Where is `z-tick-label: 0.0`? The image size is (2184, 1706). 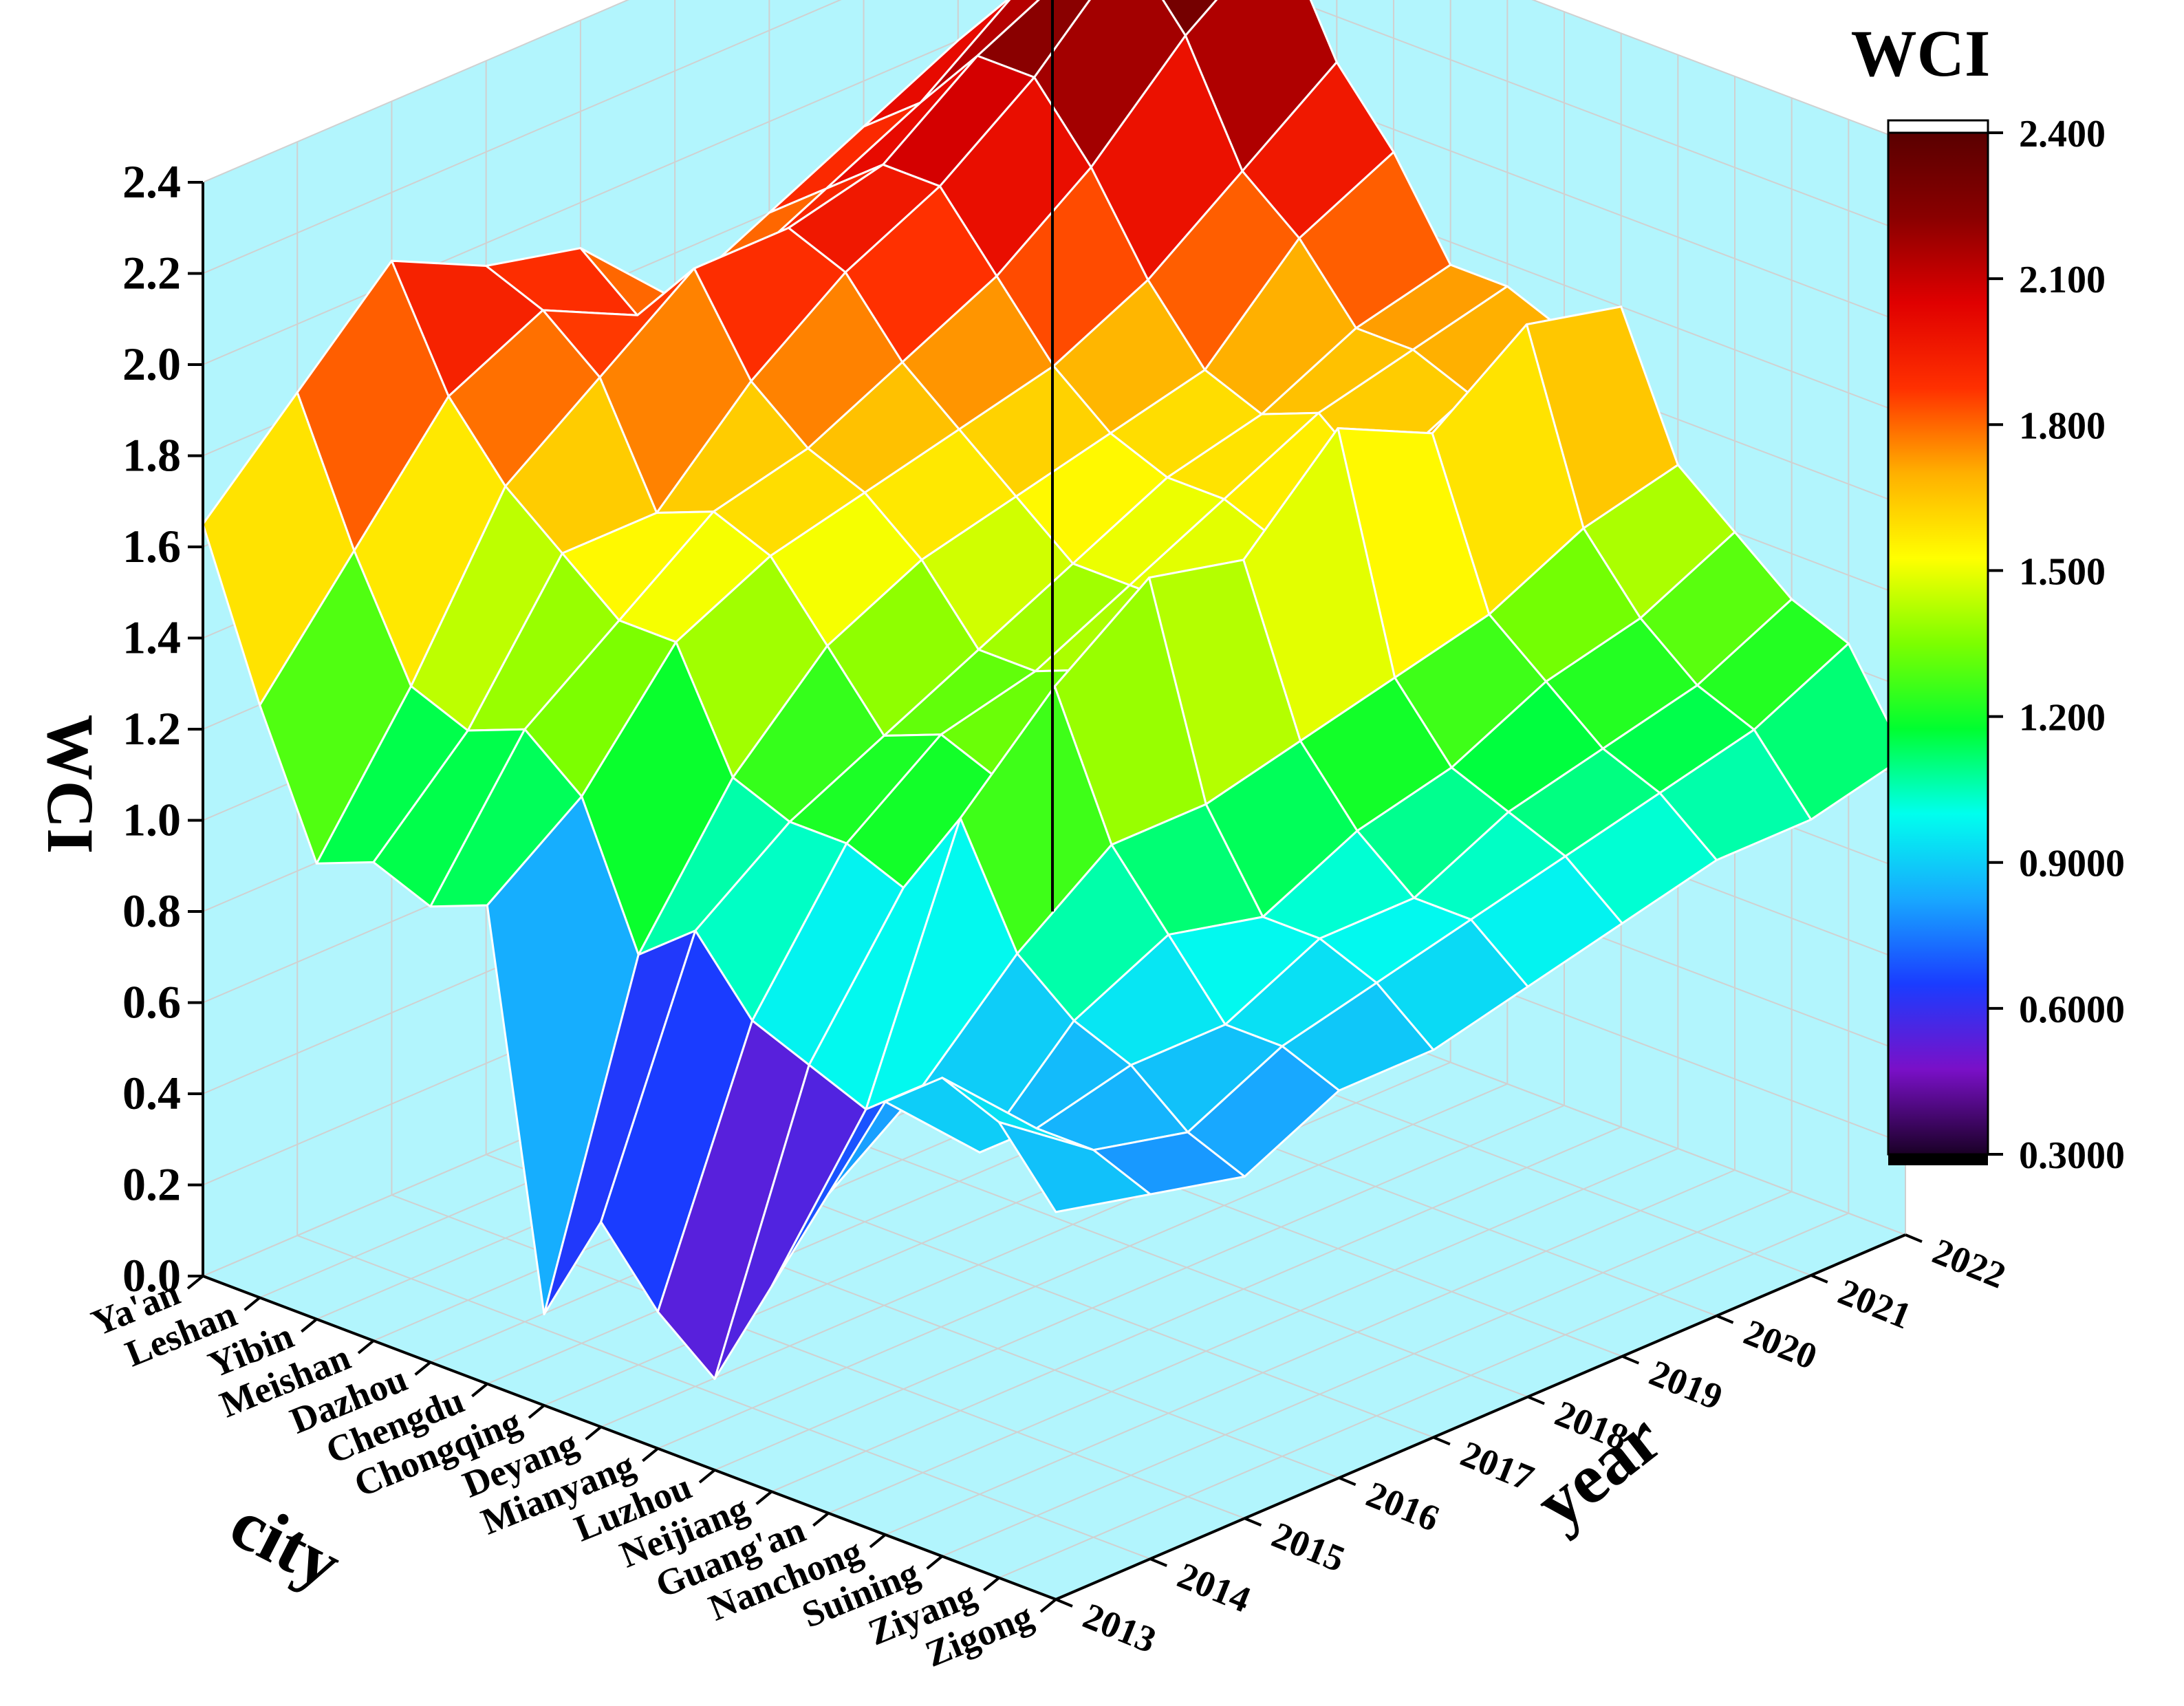
z-tick-label: 0.0 is located at coordinates (151, 1275).